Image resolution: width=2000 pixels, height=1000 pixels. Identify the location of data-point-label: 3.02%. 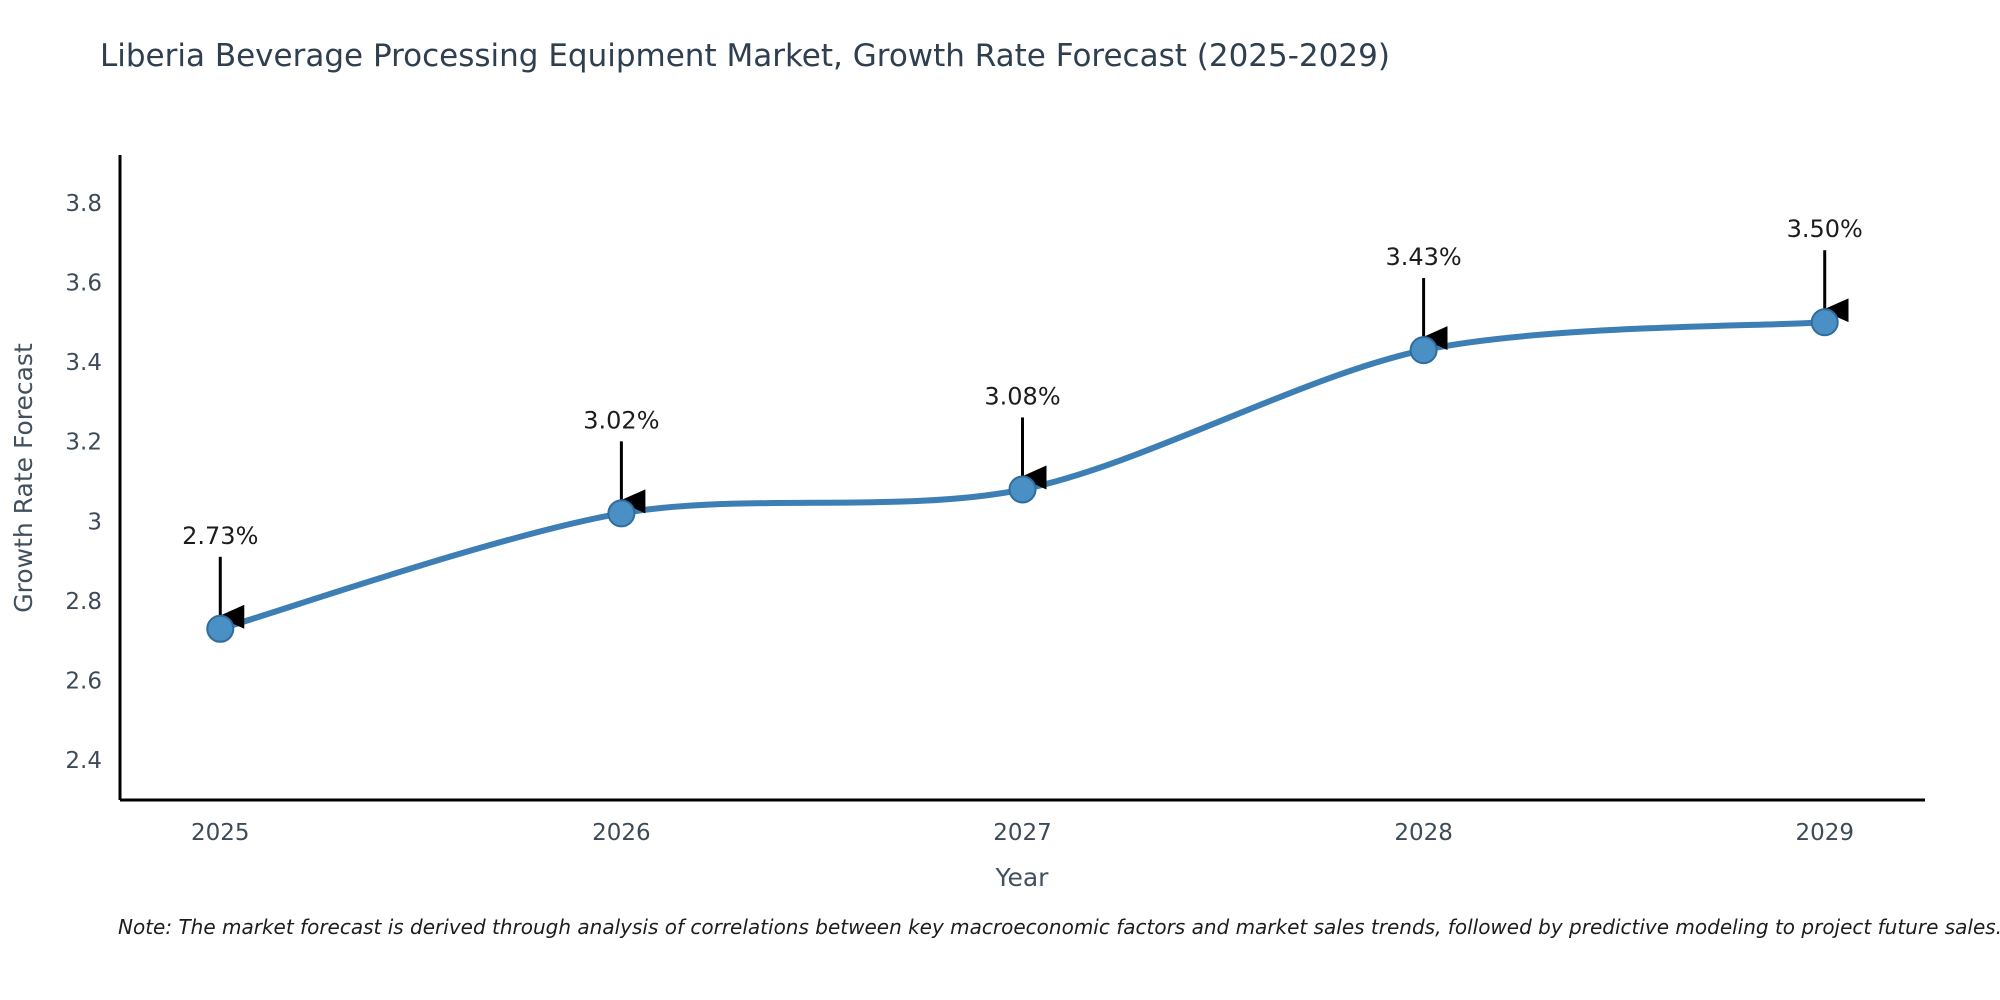
(621, 420).